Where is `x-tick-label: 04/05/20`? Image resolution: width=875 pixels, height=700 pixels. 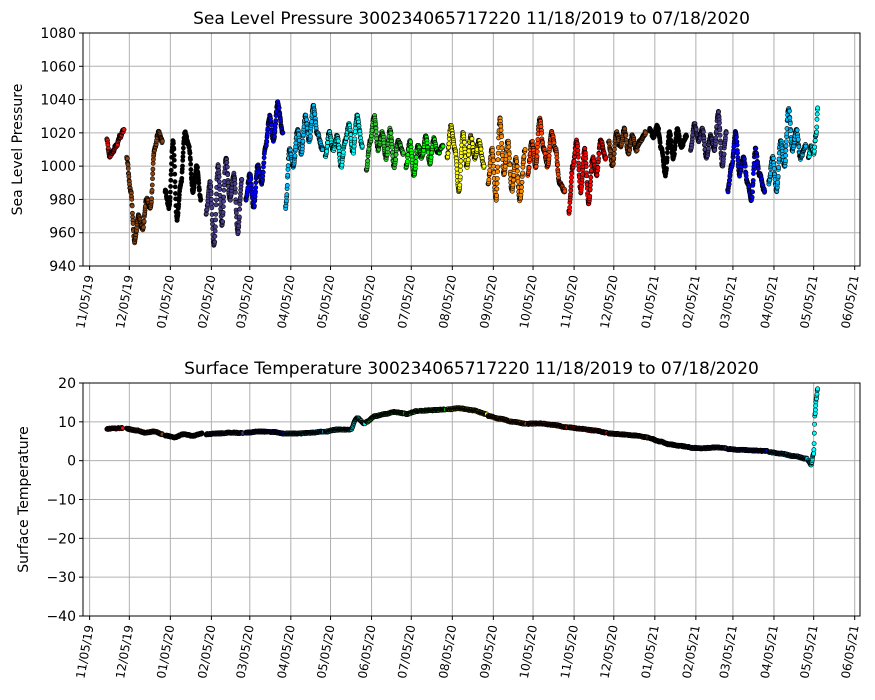
x-tick-label: 04/05/20 is located at coordinates (286, 302).